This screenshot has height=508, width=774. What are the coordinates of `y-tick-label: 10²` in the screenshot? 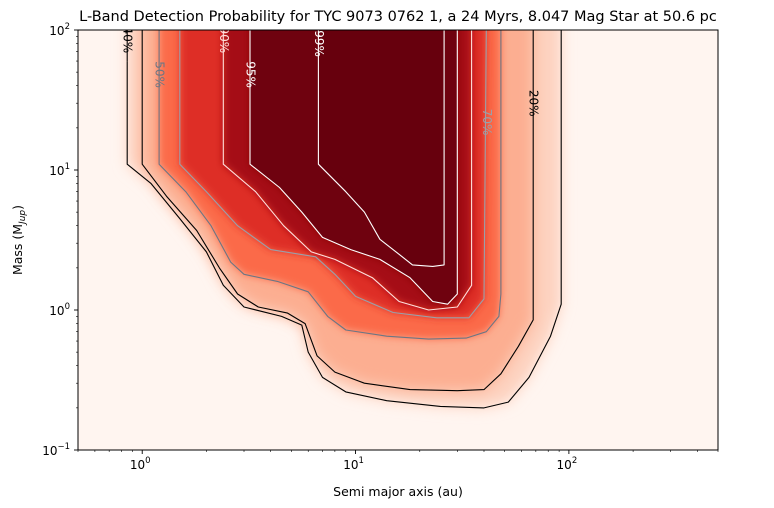 It's located at (59, 30).